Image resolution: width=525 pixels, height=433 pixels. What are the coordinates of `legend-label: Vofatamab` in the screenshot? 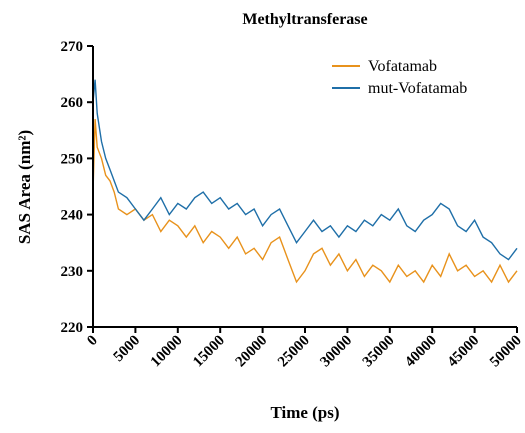 It's located at (402, 66).